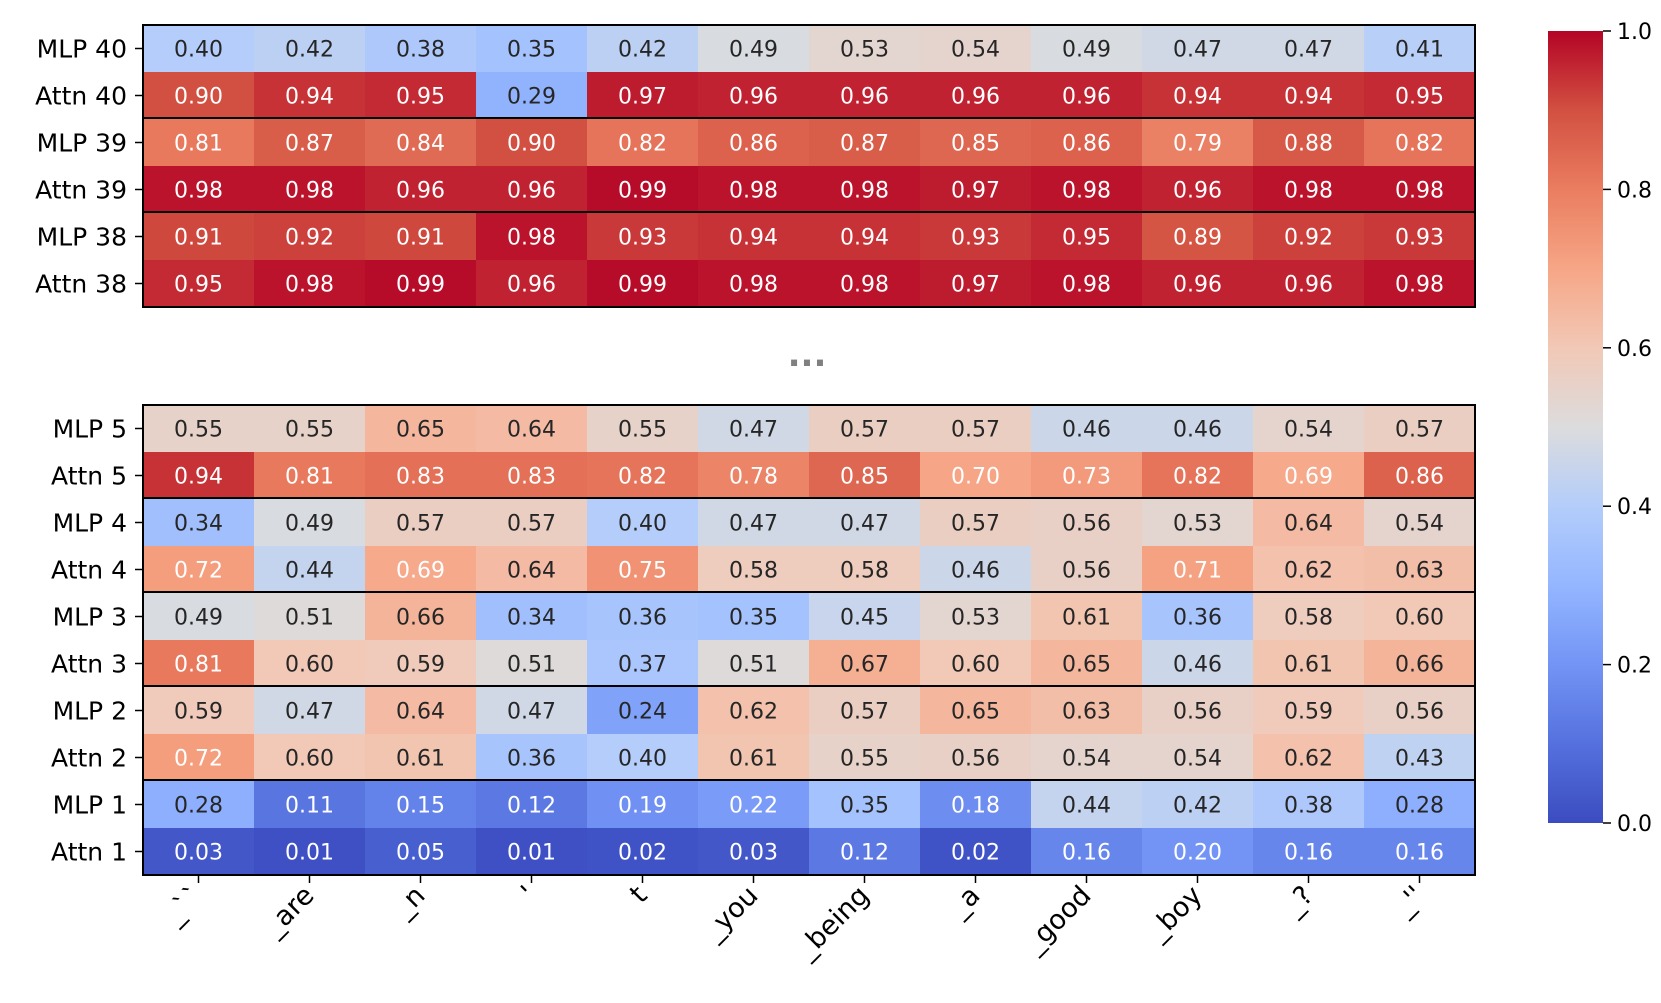 The image size is (1661, 1003). Describe the element at coordinates (420, 618) in the screenshot. I see `cell-value-label: 0.66` at that location.